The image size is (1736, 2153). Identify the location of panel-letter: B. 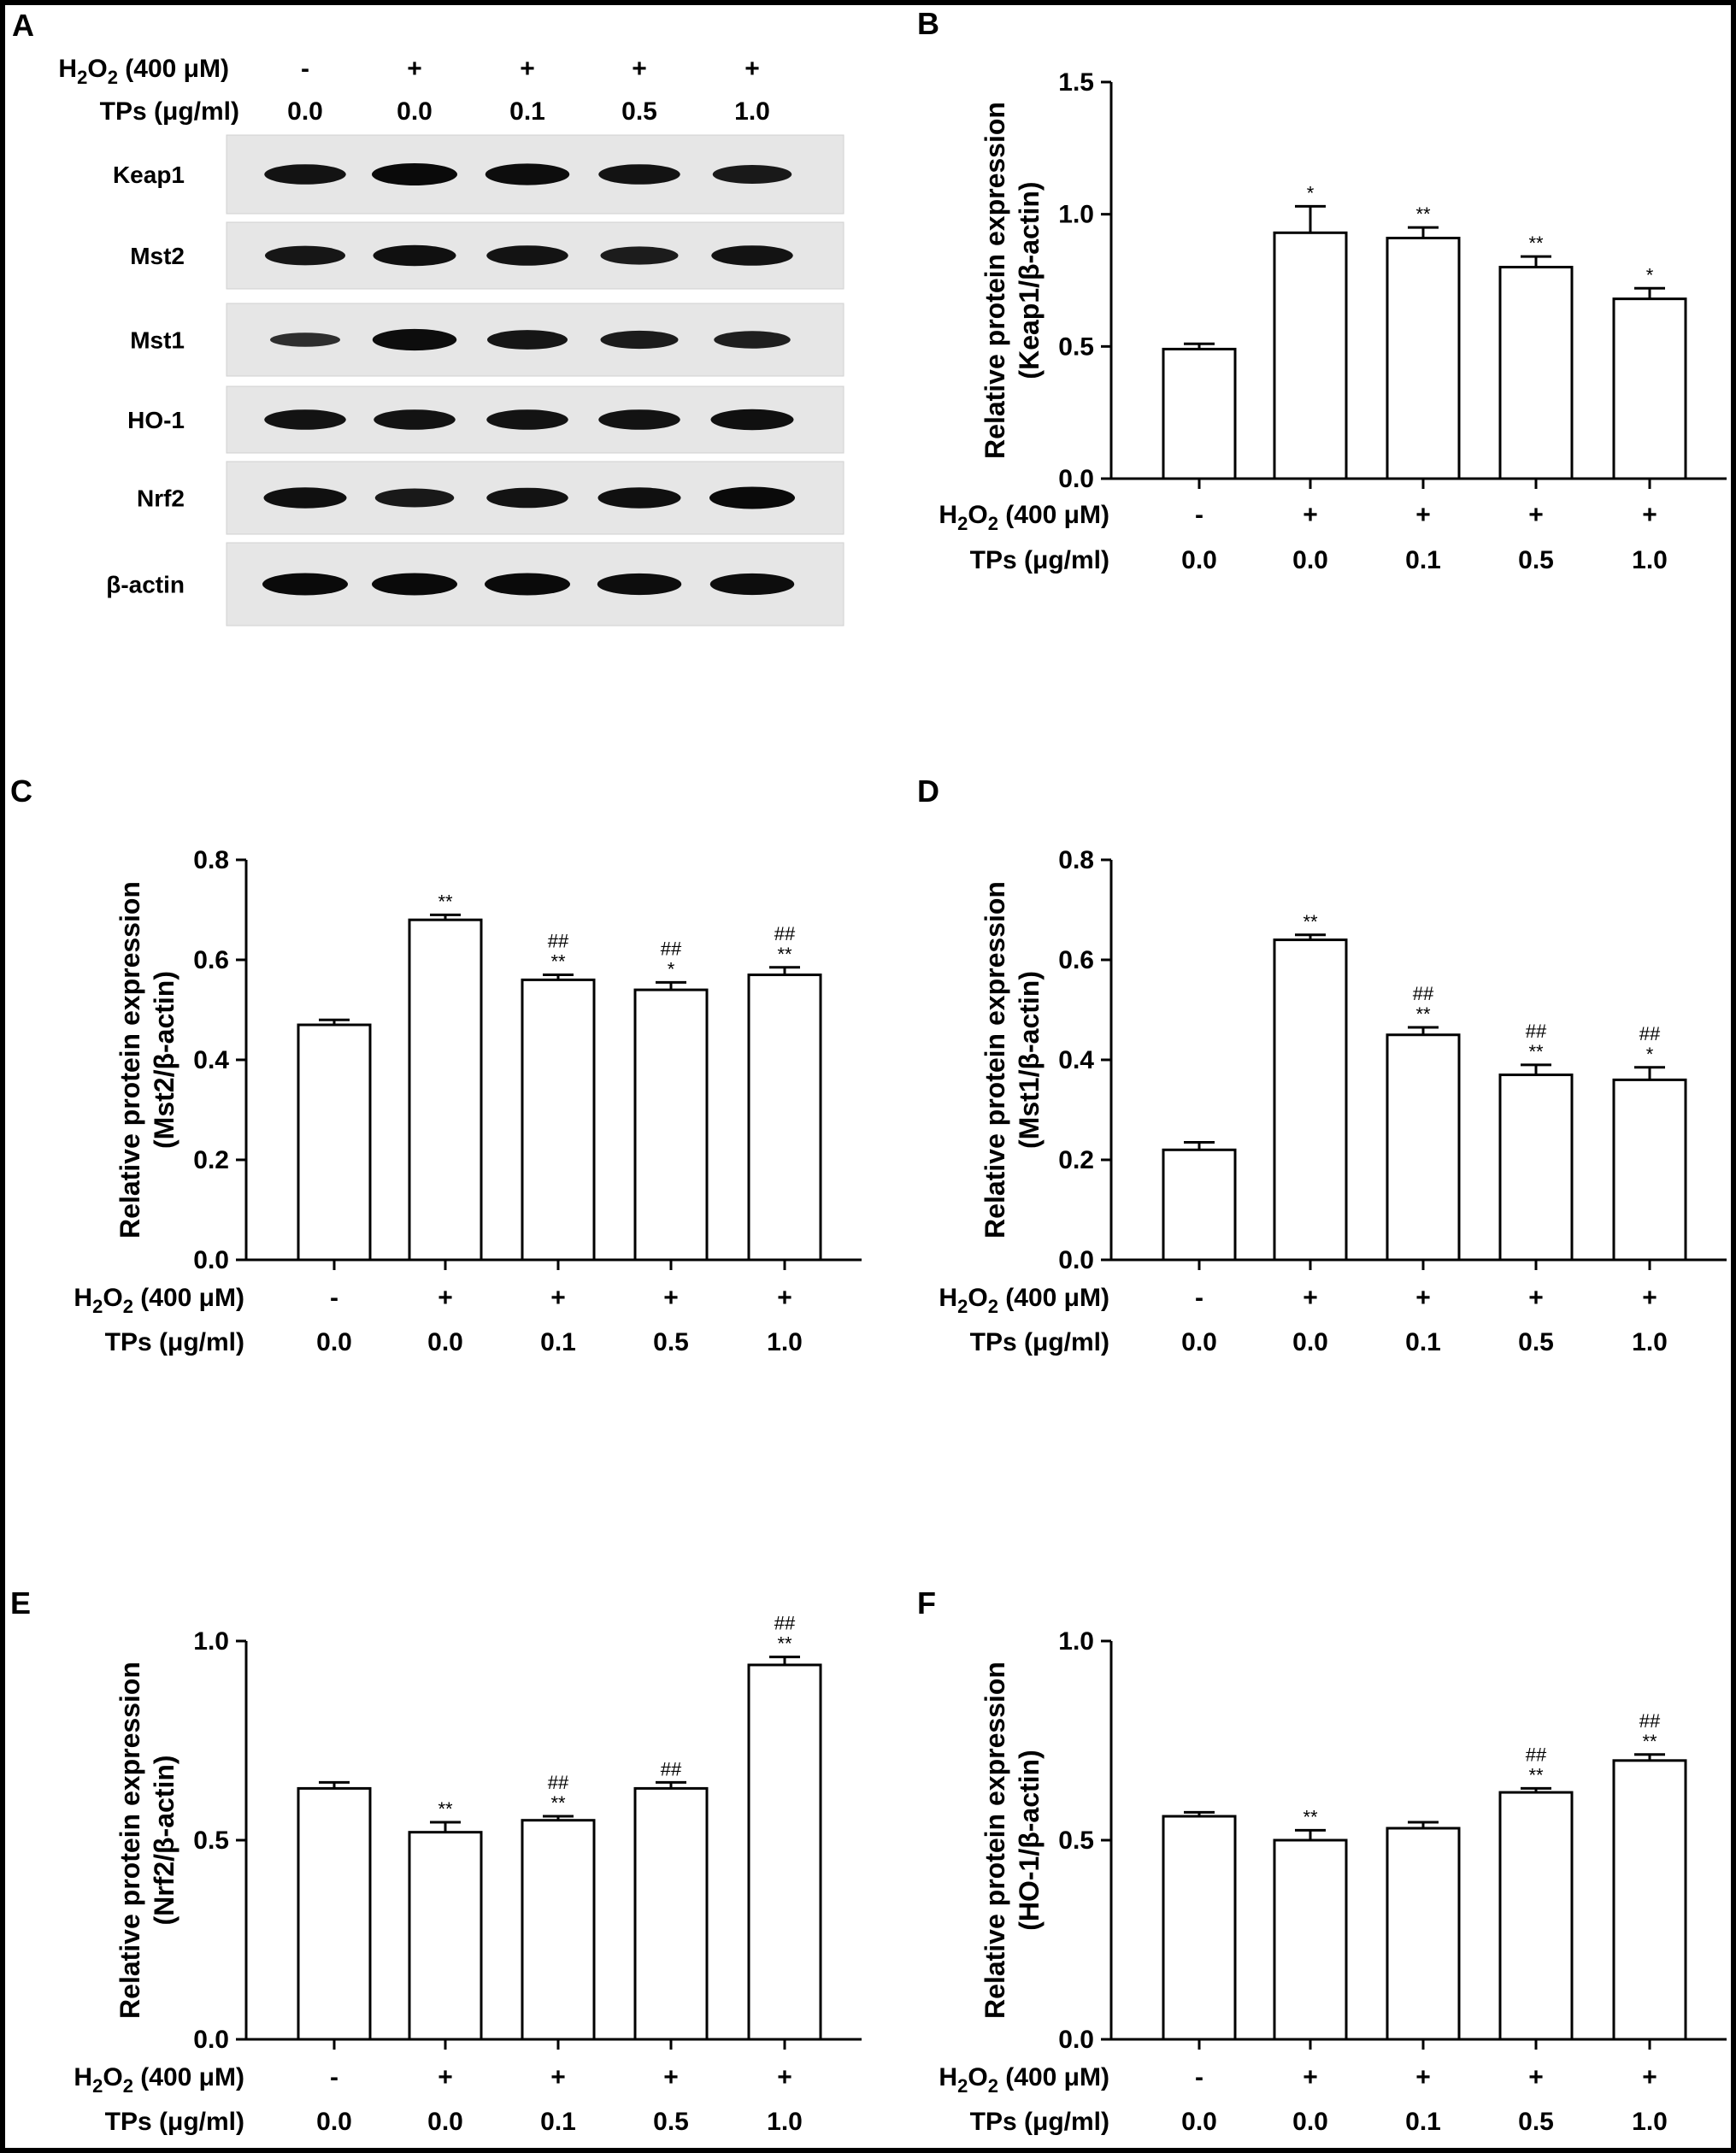
(928, 23).